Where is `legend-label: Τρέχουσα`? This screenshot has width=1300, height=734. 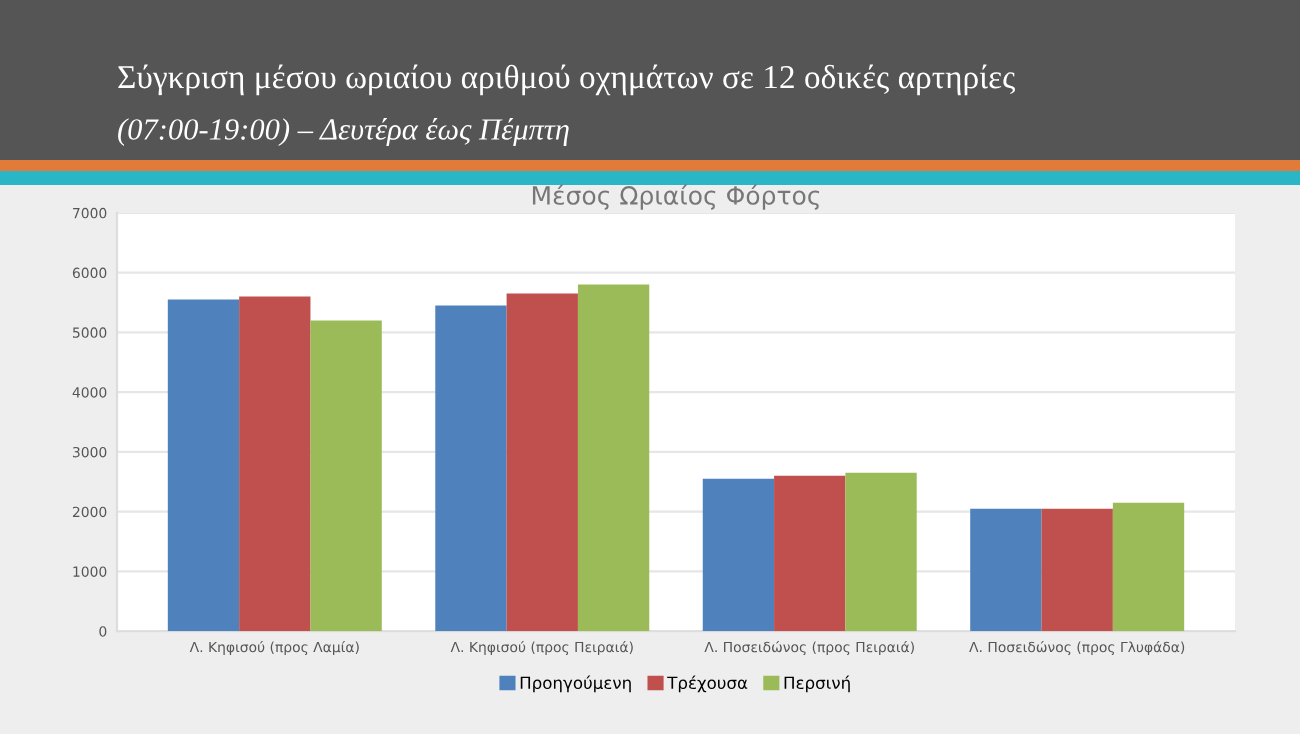 legend-label: Τρέχουσα is located at coordinates (707, 684).